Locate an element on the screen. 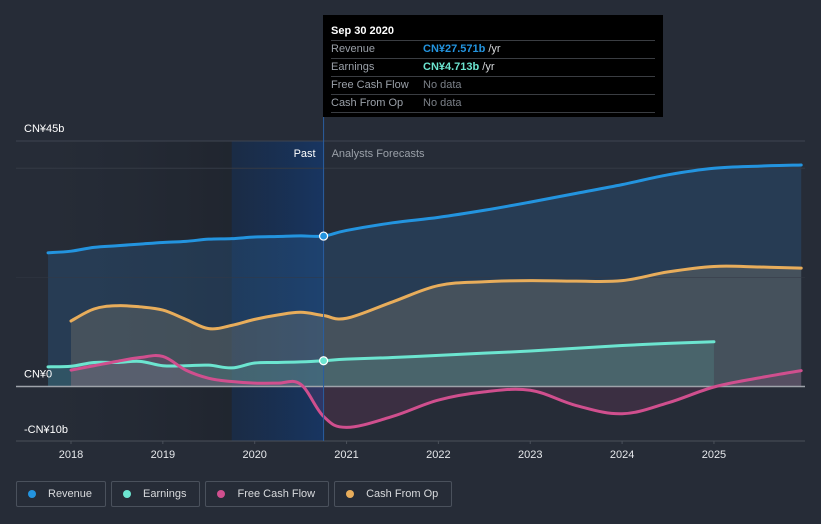  tooltip-row-earnings: Earnings CN¥4.713b /yr is located at coordinates (493, 68).